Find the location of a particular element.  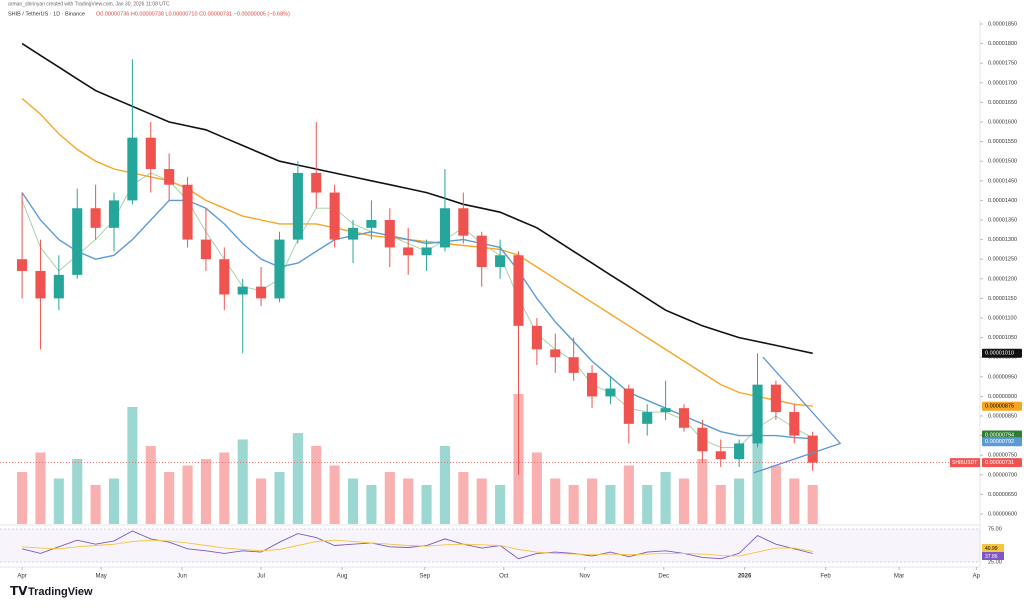

last-price-tag-bg is located at coordinates (1002, 463).